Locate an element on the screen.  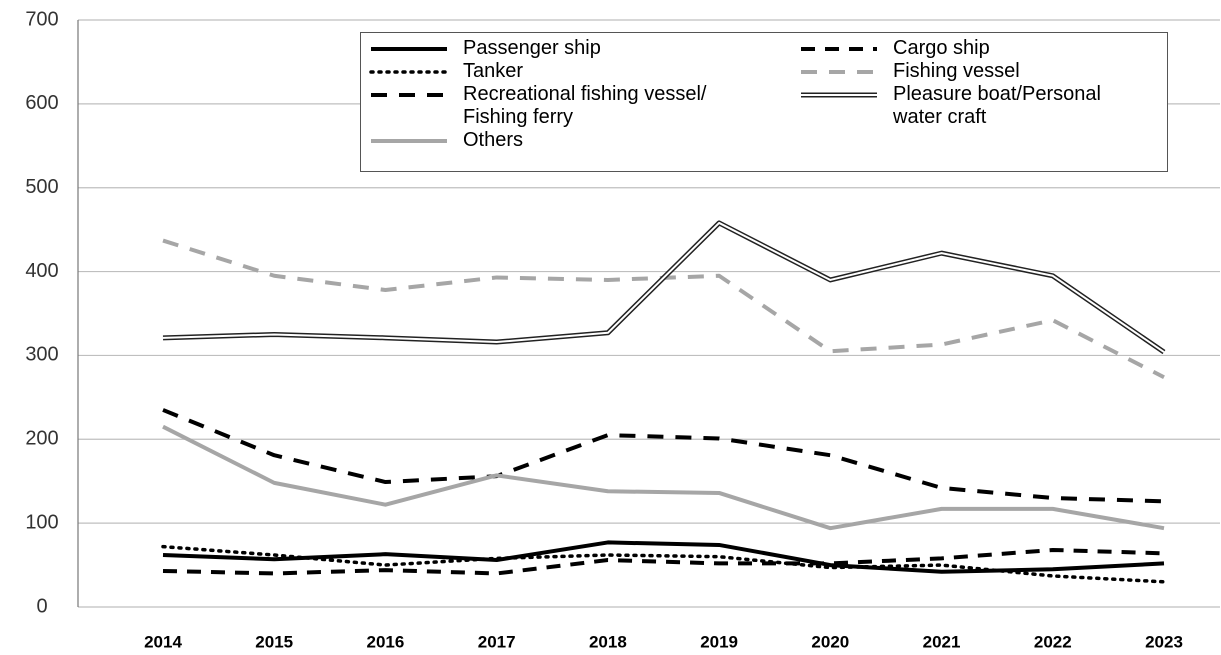
legend-label: Tanker is located at coordinates (493, 71).